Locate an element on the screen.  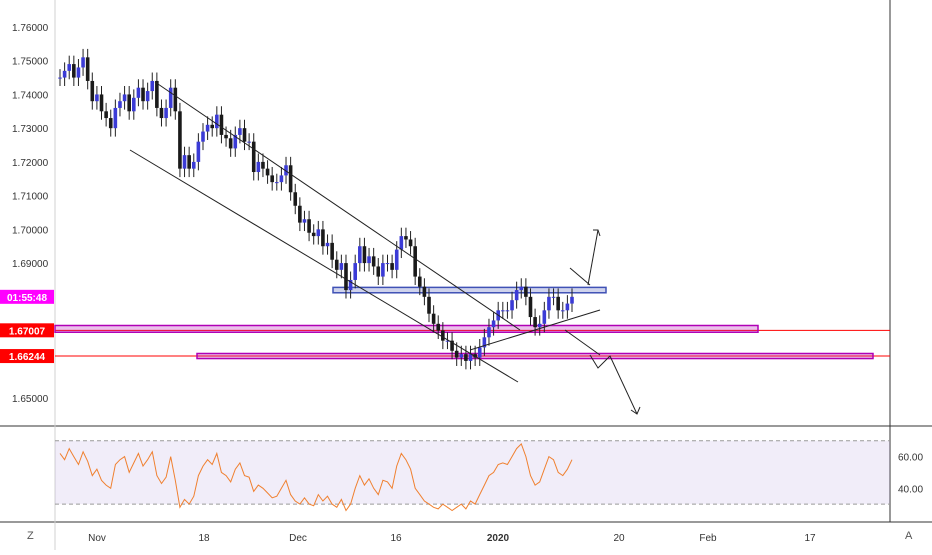
x-tick-label: 17 is located at coordinates (810, 538).